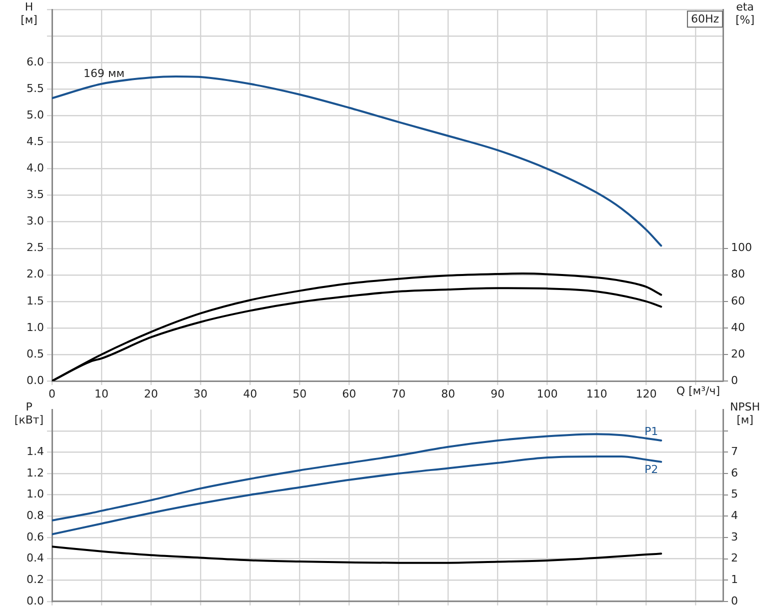  I want to click on x-tick-label: 90, so click(497, 393).